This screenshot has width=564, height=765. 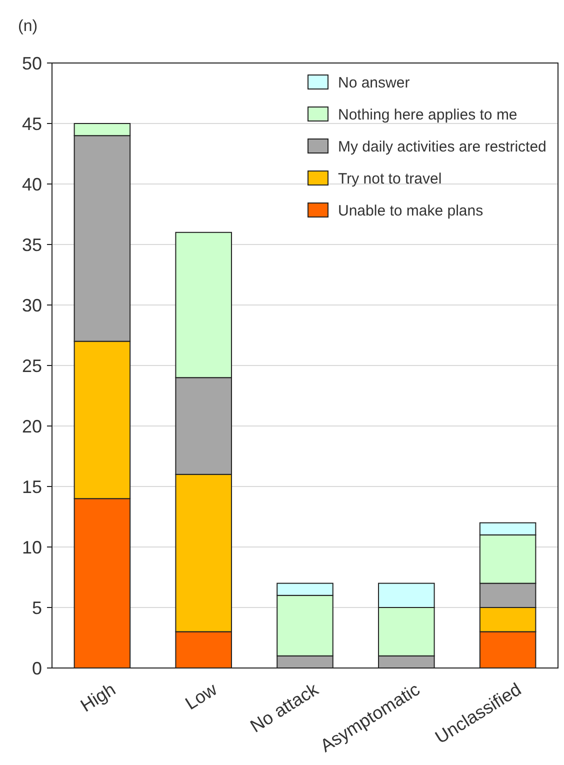 I want to click on x-tick-label: Low, so click(x=202, y=696).